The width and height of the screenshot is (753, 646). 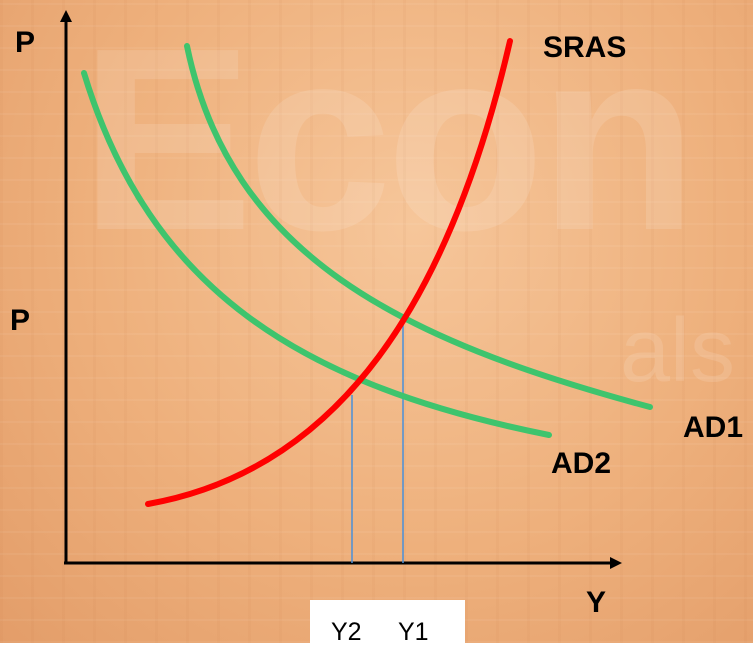 What do you see at coordinates (713, 427) in the screenshot?
I see `ad1-label: AD1` at bounding box center [713, 427].